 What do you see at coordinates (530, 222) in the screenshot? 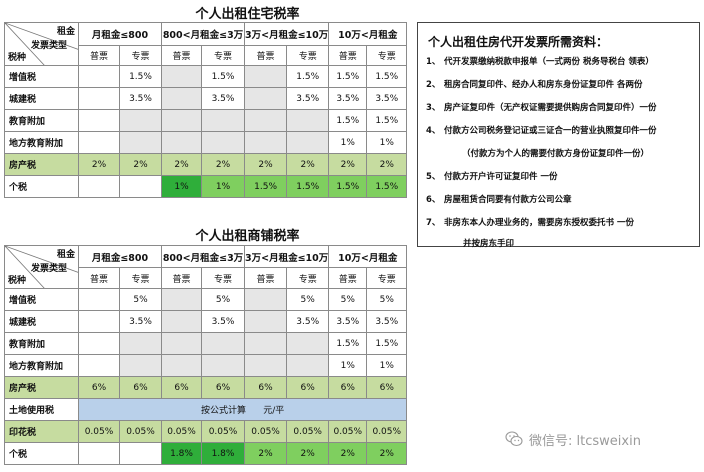
I see `document-item: 7、 非房东本人办理业务的，需要房东授权委托书 一份` at bounding box center [530, 222].